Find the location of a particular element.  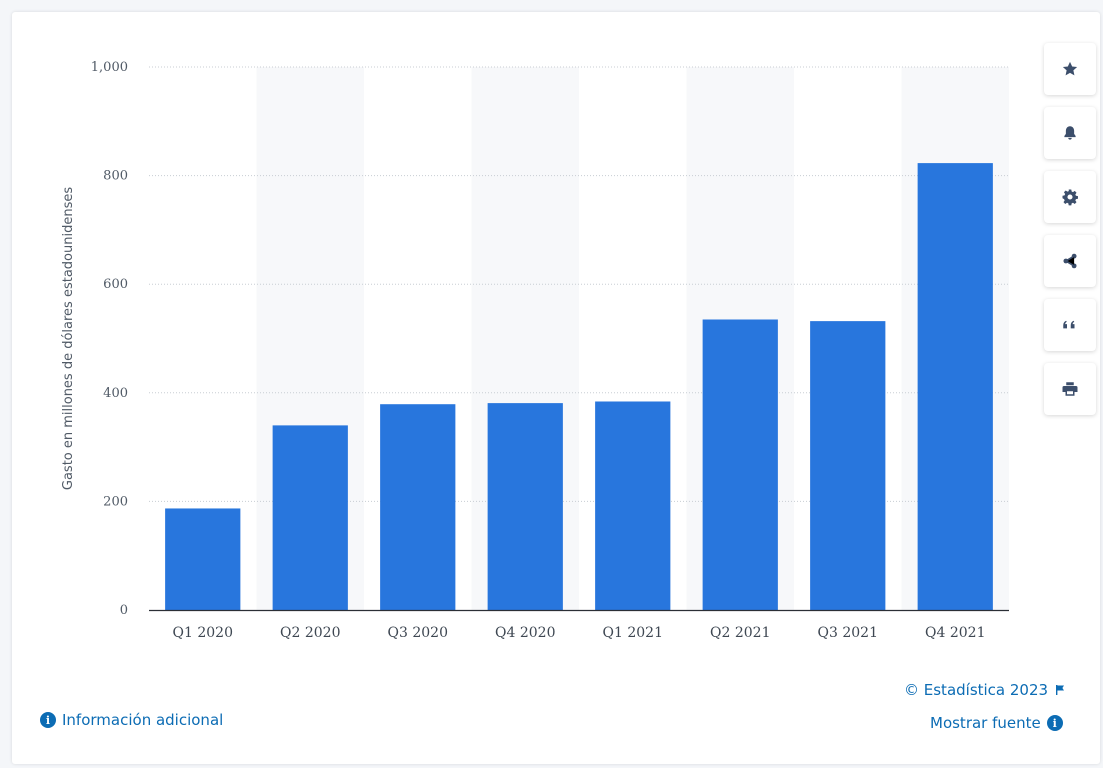

y-axis-ticks: 0 200 400 600 800 1,000 is located at coordinates (109, 339).